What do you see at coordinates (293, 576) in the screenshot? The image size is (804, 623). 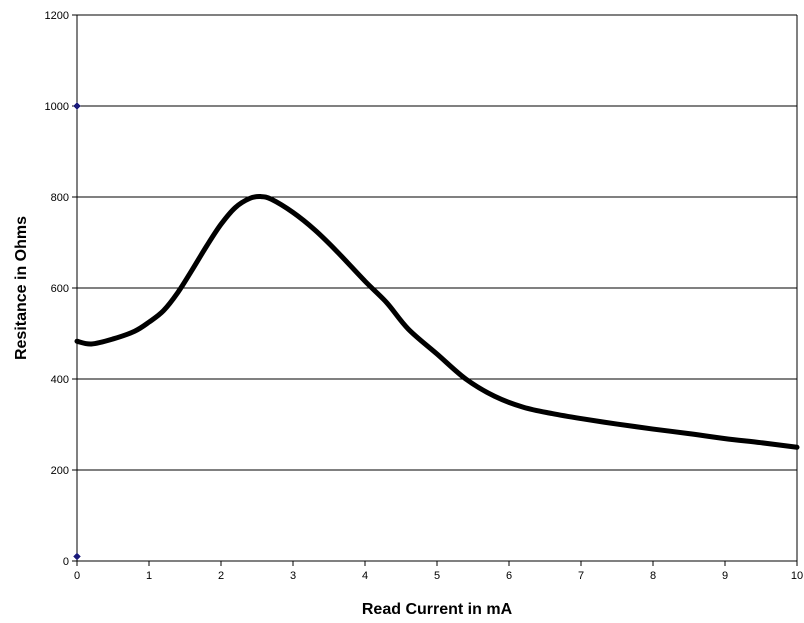 I see `x-tick-label: 3` at bounding box center [293, 576].